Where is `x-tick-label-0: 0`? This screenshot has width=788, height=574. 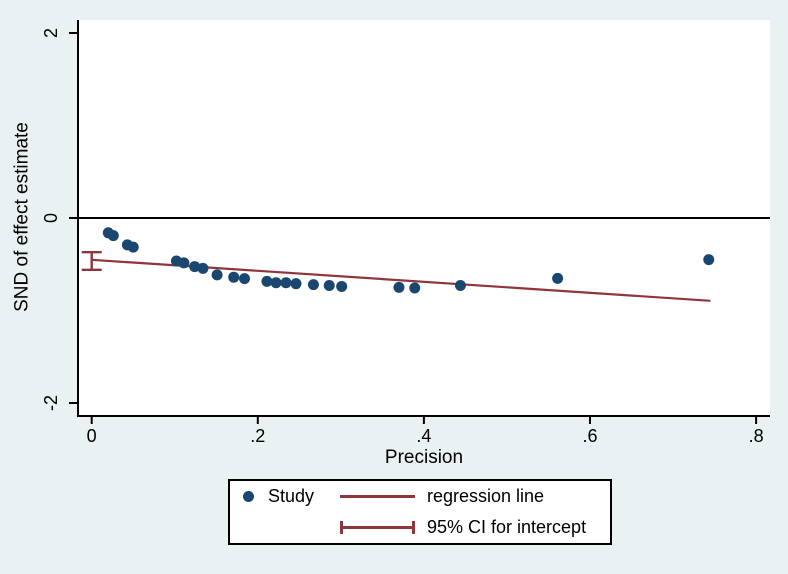 x-tick-label-0: 0 is located at coordinates (91, 436).